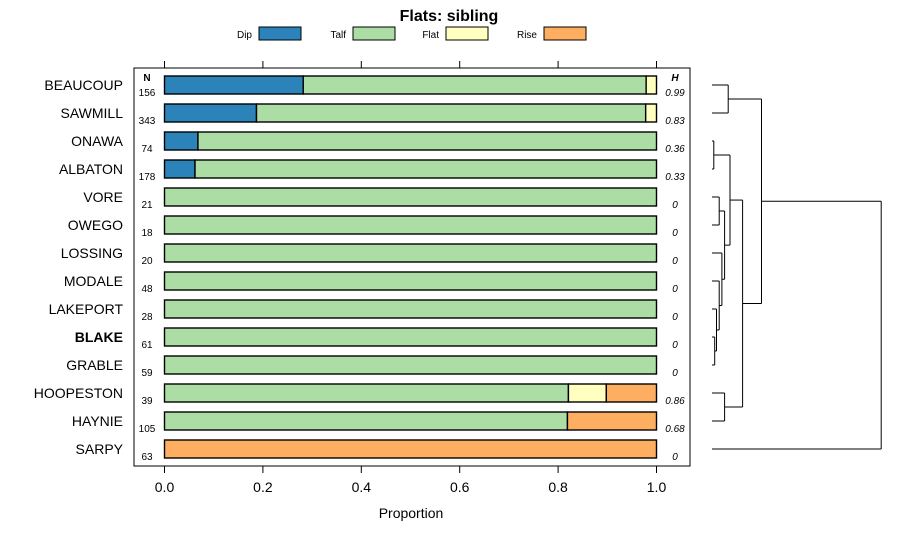 This screenshot has width=900, height=540. Describe the element at coordinates (92, 113) in the screenshot. I see `row-label-sawmill: SAWMILL` at that location.